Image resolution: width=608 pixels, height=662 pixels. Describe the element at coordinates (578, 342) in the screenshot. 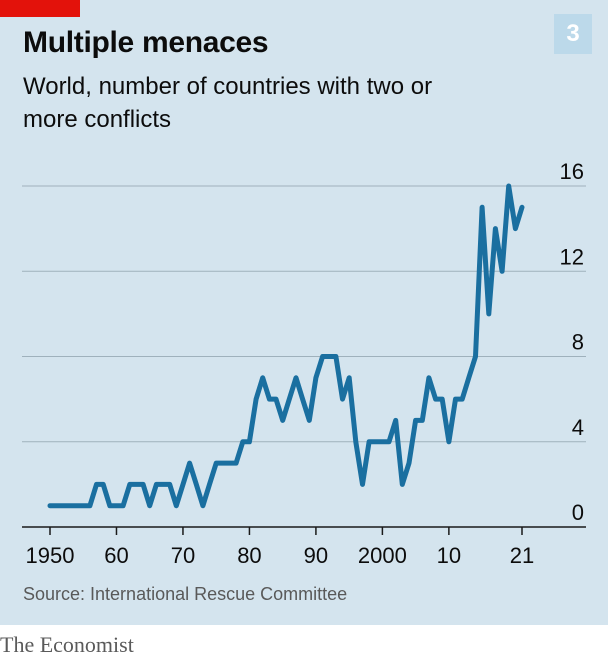

I see `y-tick-label: 8` at that location.